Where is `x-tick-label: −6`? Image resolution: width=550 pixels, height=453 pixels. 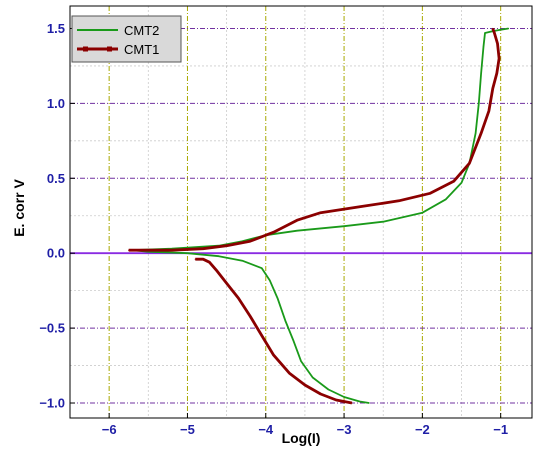 x-tick-label: −6 is located at coordinates (109, 429).